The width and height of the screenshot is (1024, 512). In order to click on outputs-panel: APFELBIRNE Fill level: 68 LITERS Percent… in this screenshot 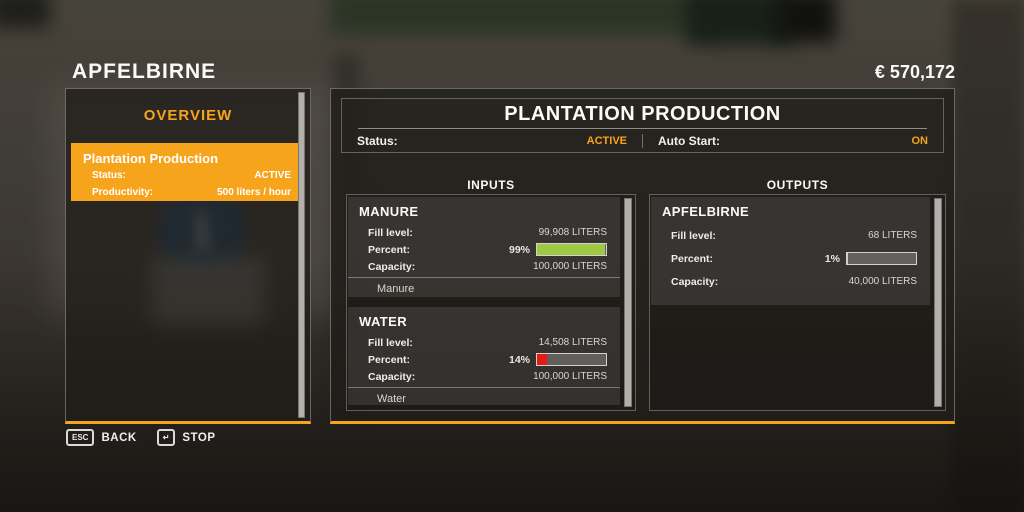, I will do `click(797, 302)`.